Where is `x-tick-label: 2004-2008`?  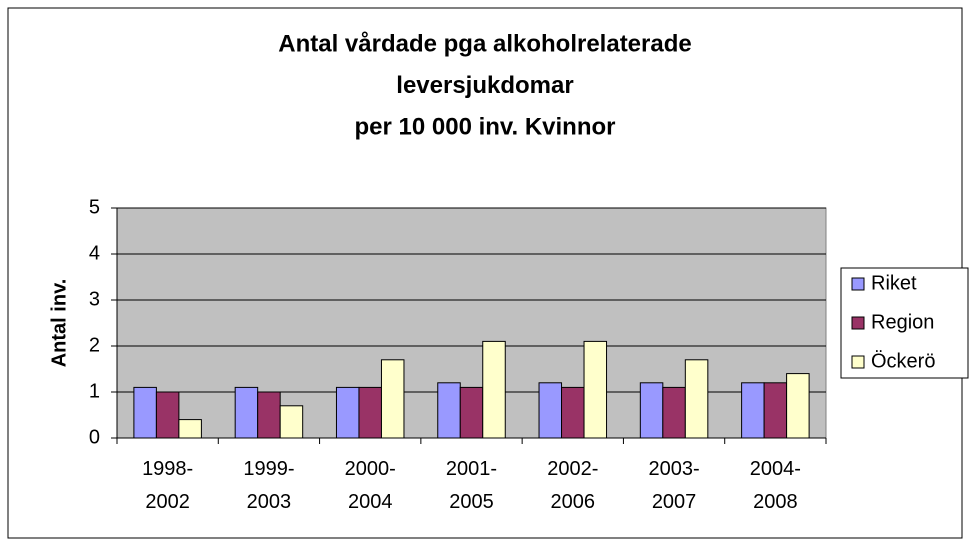 x-tick-label: 2004-2008 is located at coordinates (775, 485).